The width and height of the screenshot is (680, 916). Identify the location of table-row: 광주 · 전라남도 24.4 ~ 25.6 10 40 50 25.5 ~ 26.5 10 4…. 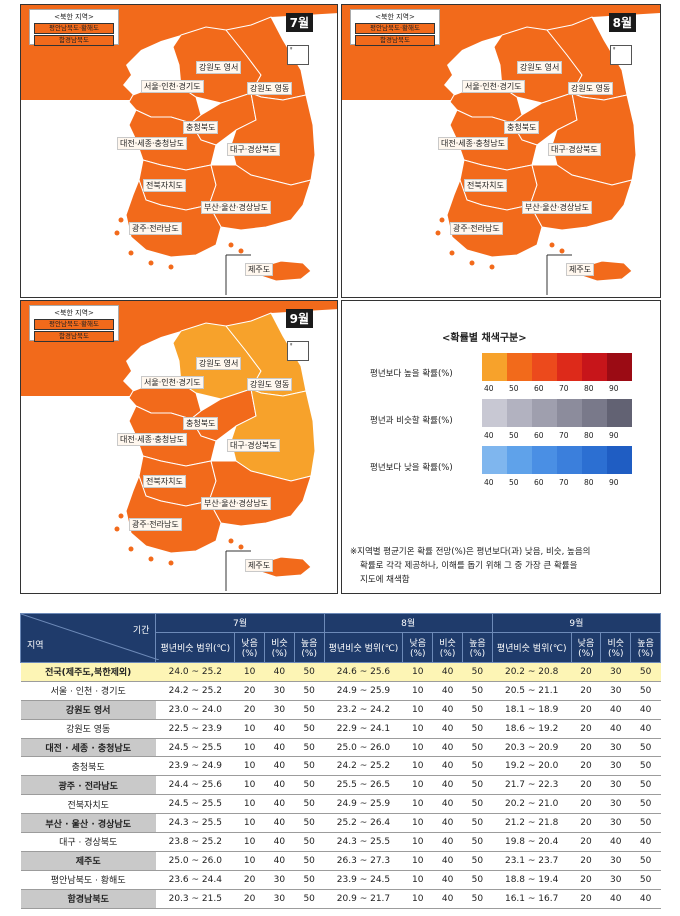
(340, 785).